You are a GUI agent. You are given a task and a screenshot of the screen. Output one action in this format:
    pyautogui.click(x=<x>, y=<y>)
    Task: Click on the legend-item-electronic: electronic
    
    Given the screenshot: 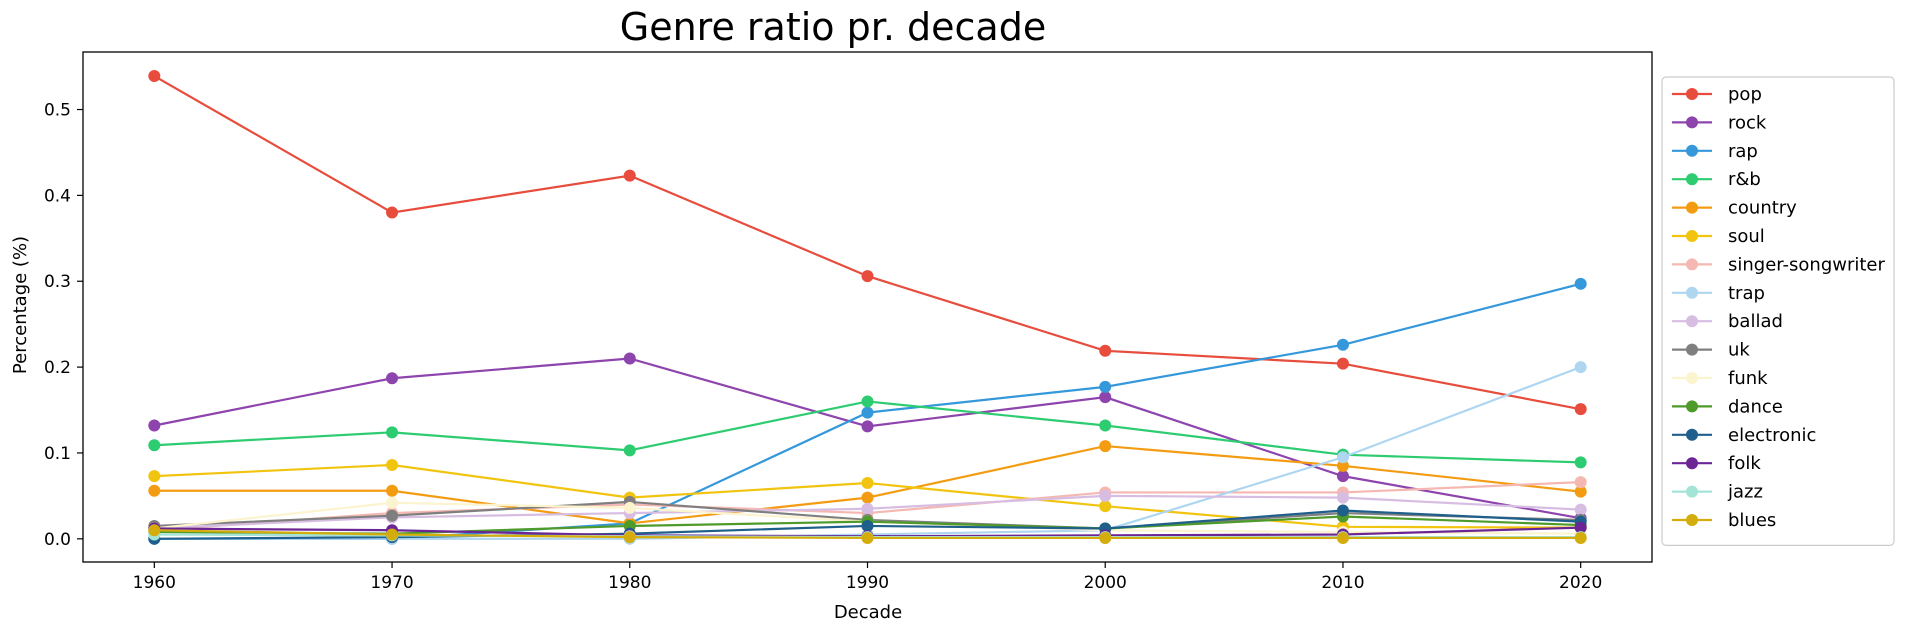 What is the action you would take?
    pyautogui.click(x=1744, y=435)
    